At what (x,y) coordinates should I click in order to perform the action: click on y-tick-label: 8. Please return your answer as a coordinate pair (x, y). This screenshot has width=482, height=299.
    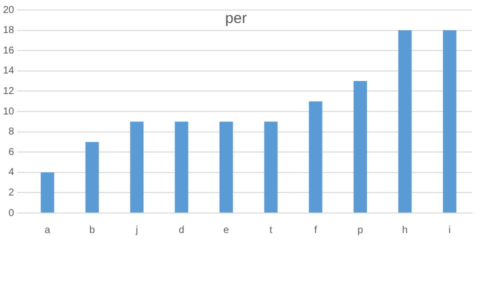
    Looking at the image, I should click on (11, 132).